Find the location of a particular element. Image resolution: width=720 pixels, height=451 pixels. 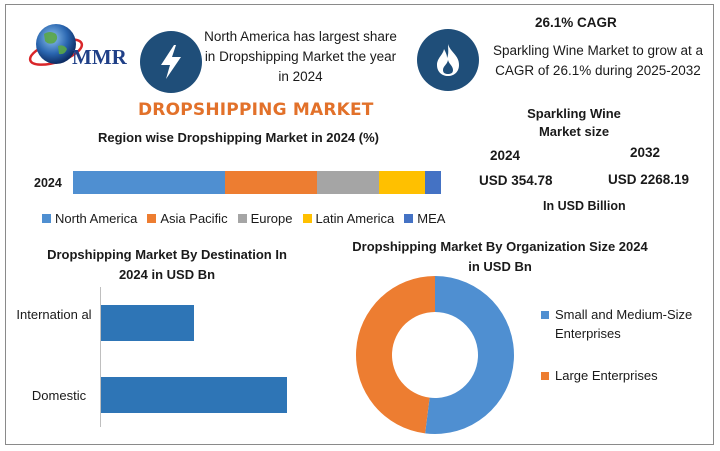

market-value-2024: USD 354.78 is located at coordinates (516, 180).